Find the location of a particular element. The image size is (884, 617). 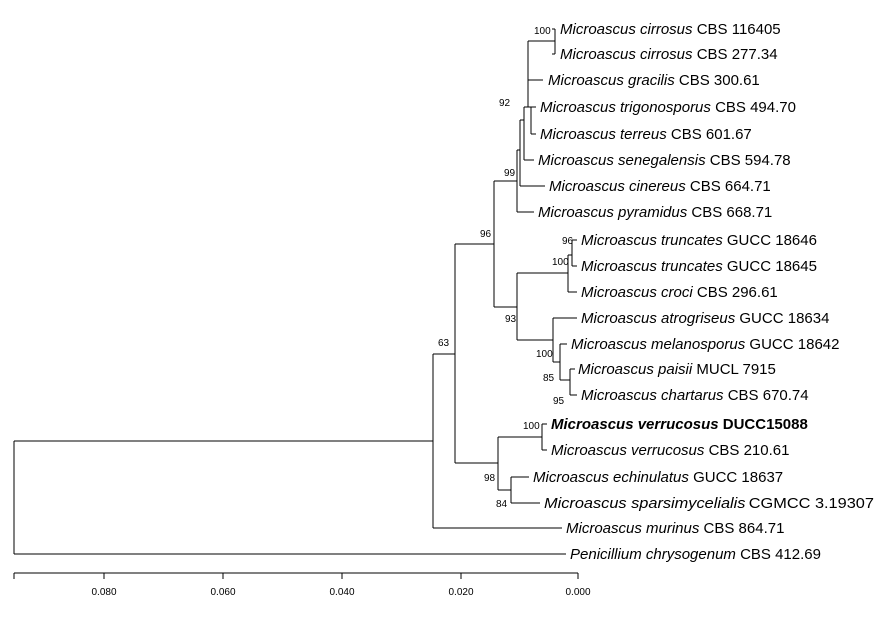

scale-axis: 0.080 0.060 0.040 0.020 0.000 is located at coordinates (302, 585).